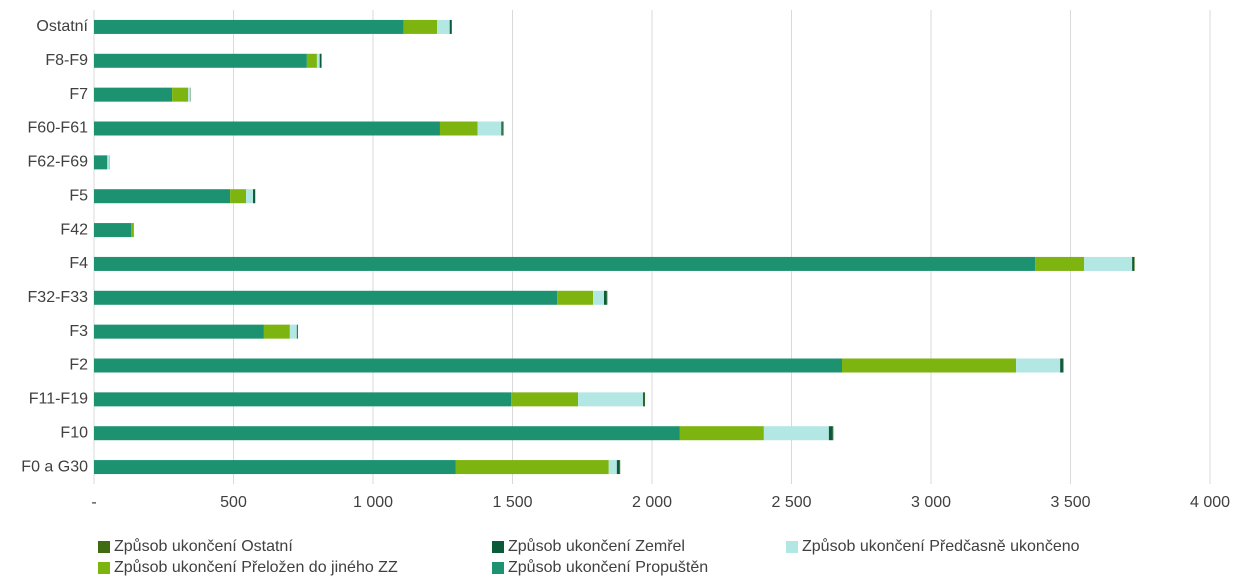  I want to click on x-tick-label: 1 500, so click(512, 502).